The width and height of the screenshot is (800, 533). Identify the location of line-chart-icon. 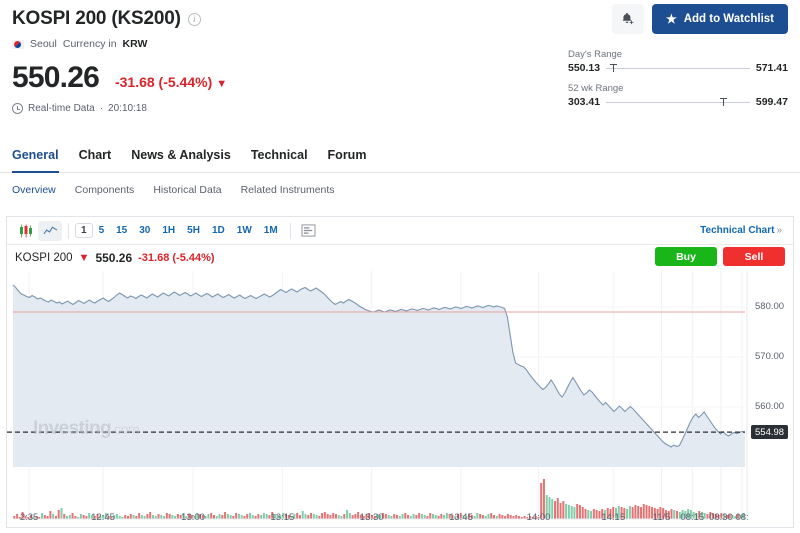
(50, 230).